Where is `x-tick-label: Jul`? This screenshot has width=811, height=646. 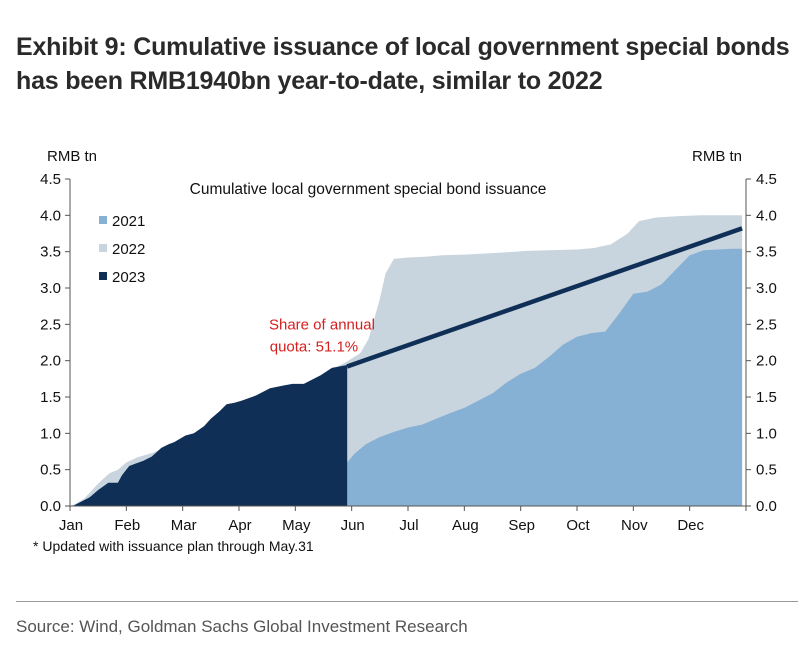
x-tick-label: Jul is located at coordinates (408, 525).